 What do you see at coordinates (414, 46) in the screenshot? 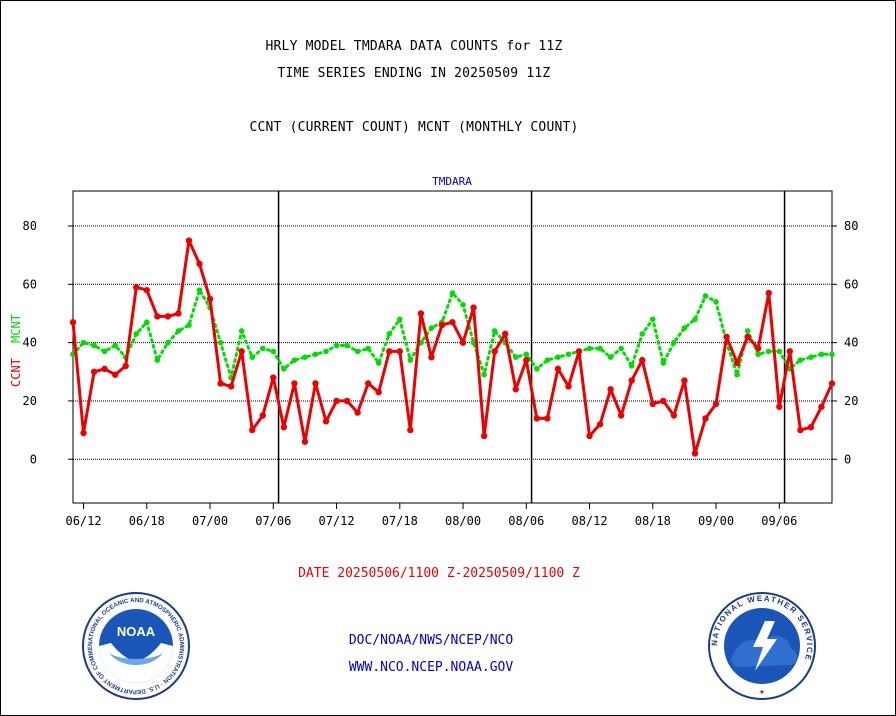
I see `chart-title-line-1: HRLY MODEL TMDARA DATA COUNTS for 11Z` at bounding box center [414, 46].